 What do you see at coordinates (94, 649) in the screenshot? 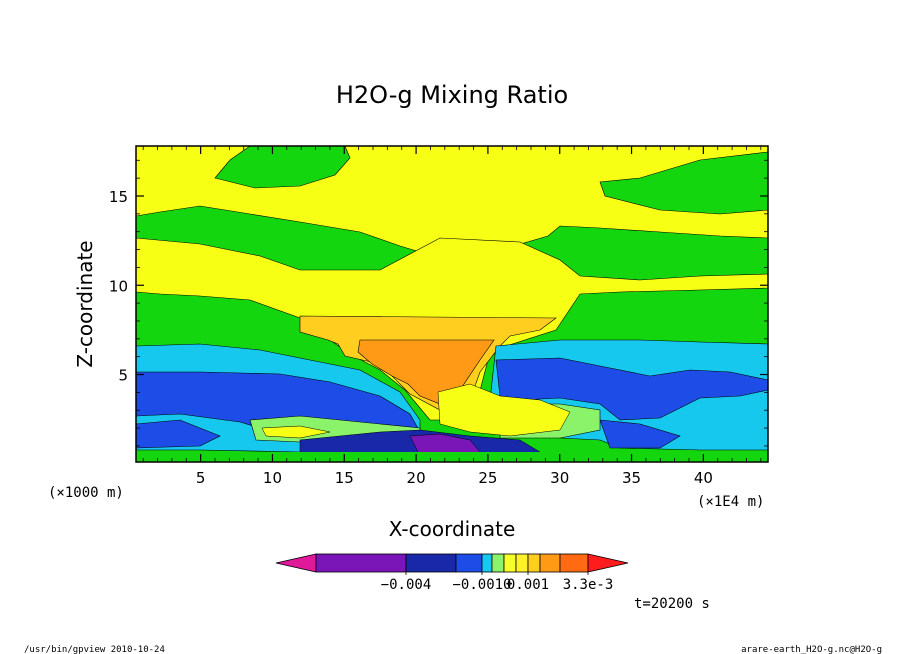
I see `footer-left: /usr/bin/gpview 2010-10-24` at bounding box center [94, 649].